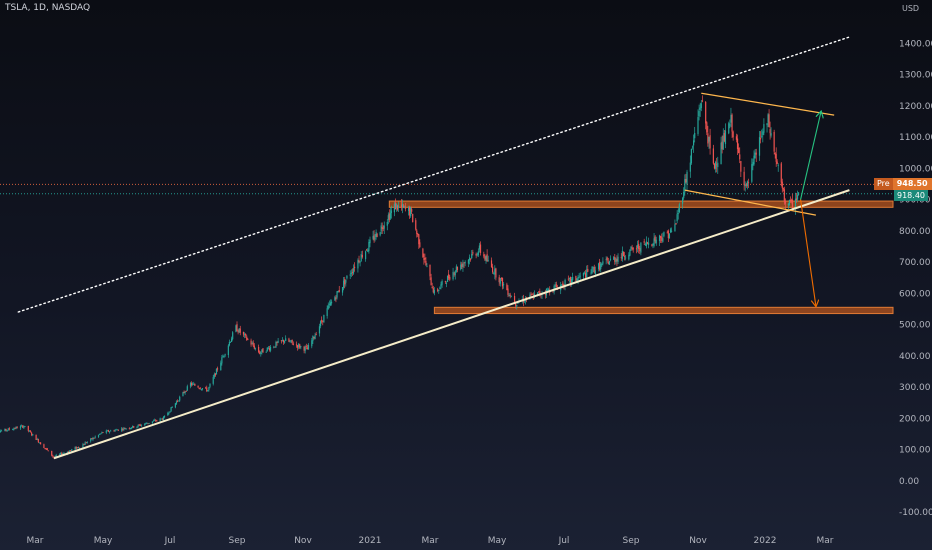  I want to click on wedge-top-line, so click(768, 104).